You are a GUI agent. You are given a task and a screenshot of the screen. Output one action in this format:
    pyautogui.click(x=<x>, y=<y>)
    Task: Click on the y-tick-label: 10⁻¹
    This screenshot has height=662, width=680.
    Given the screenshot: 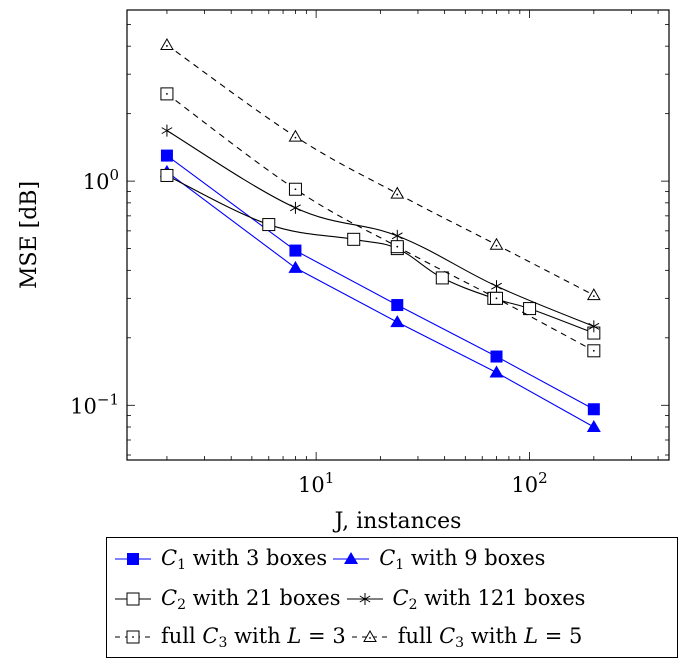 What is the action you would take?
    pyautogui.click(x=94, y=404)
    